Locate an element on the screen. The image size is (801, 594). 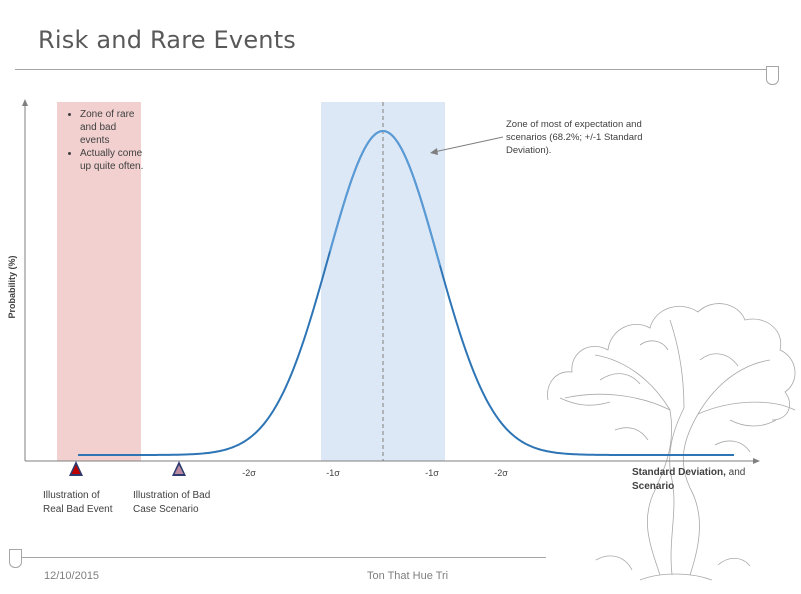
rare-zone-bullet: Zone of rare and bad events is located at coordinates (112, 127).